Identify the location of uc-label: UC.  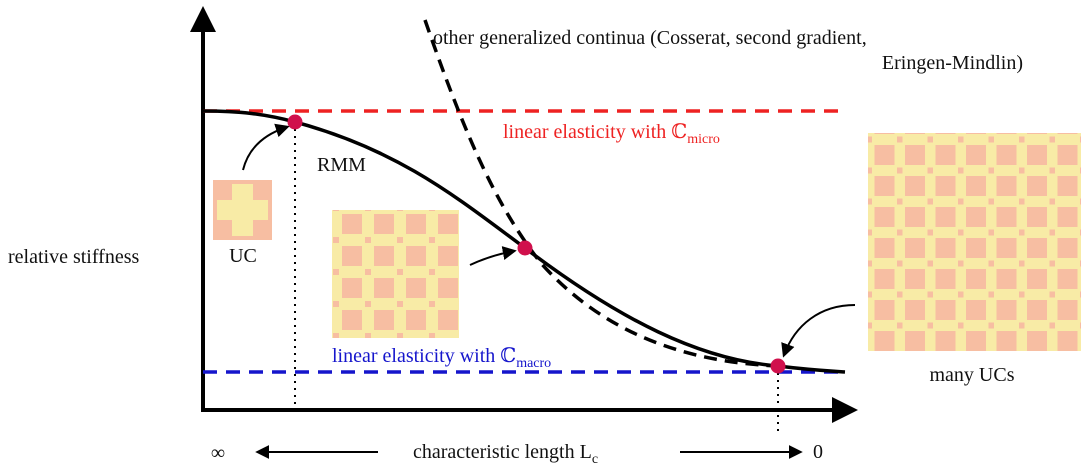
(243, 256).